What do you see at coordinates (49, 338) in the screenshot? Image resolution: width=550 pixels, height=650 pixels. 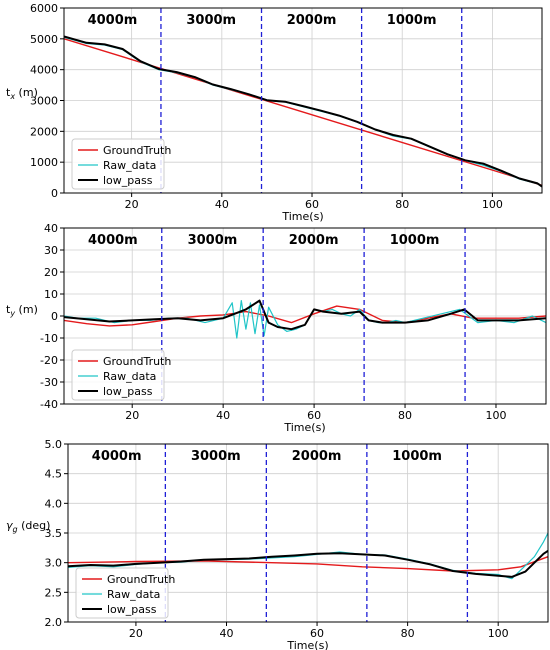 I see `y-tick-label: -10` at bounding box center [49, 338].